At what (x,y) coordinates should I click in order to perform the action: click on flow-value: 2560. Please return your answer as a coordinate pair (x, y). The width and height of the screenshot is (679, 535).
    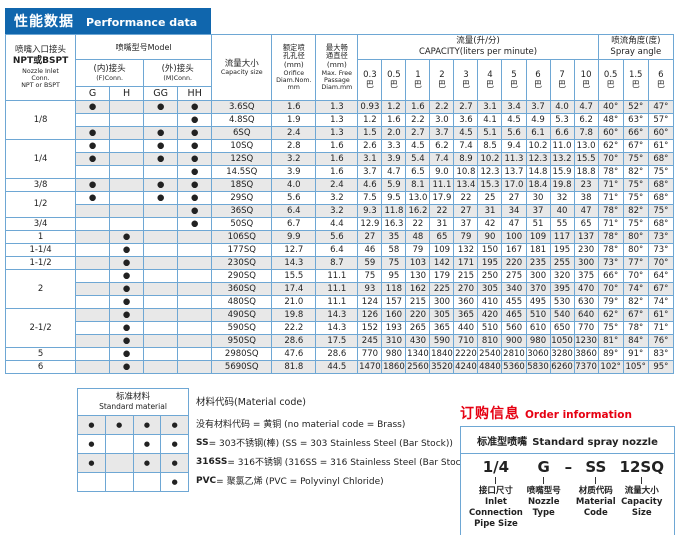
    Looking at the image, I should click on (418, 367).